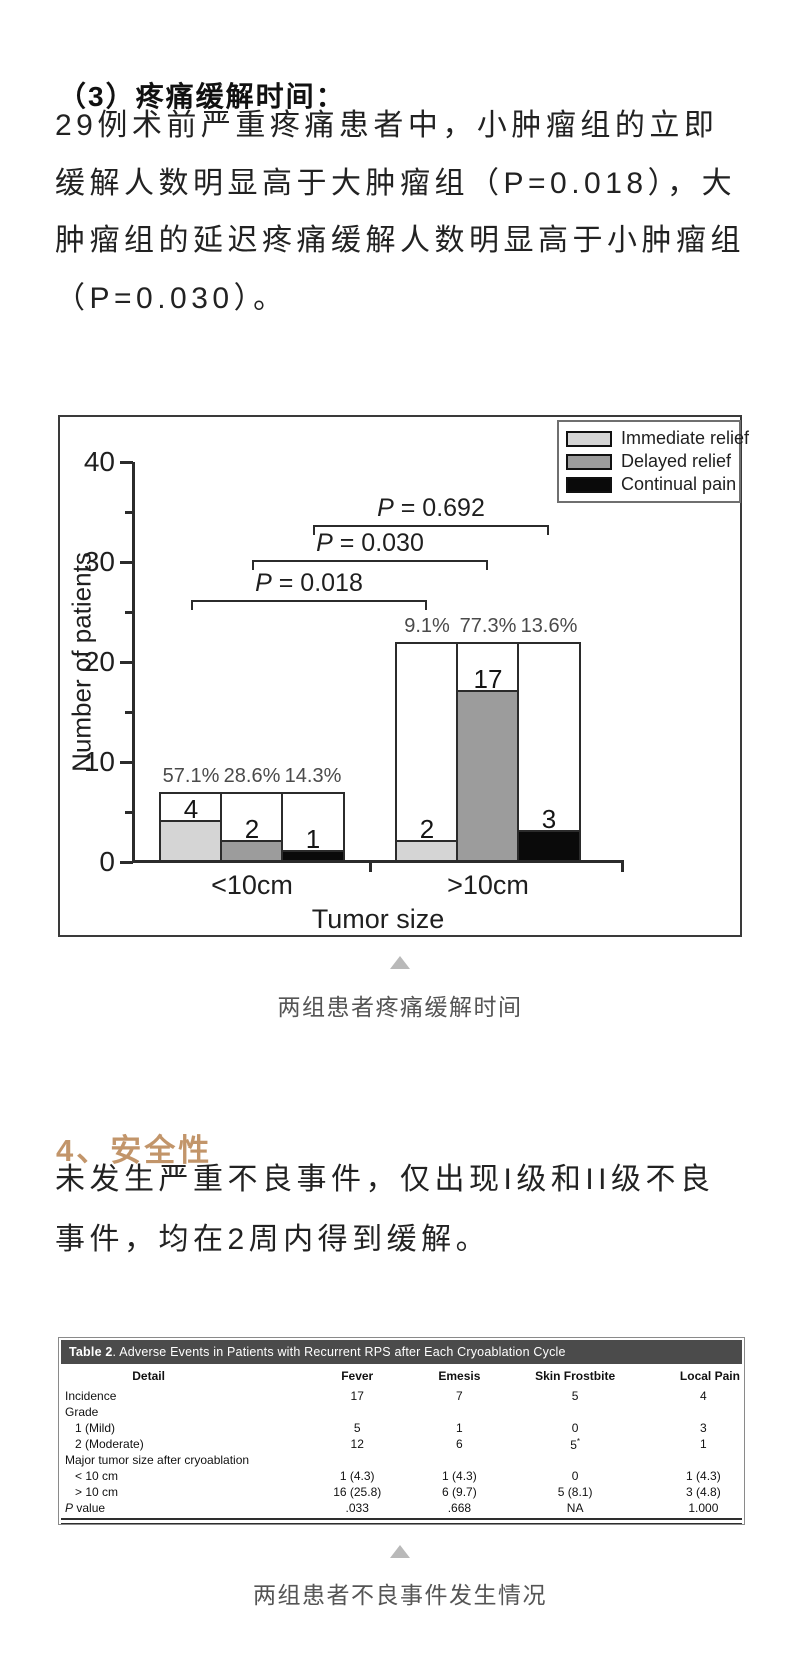 This screenshot has width=800, height=1657. I want to click on bar-percent-label: 9.1%, so click(427, 626).